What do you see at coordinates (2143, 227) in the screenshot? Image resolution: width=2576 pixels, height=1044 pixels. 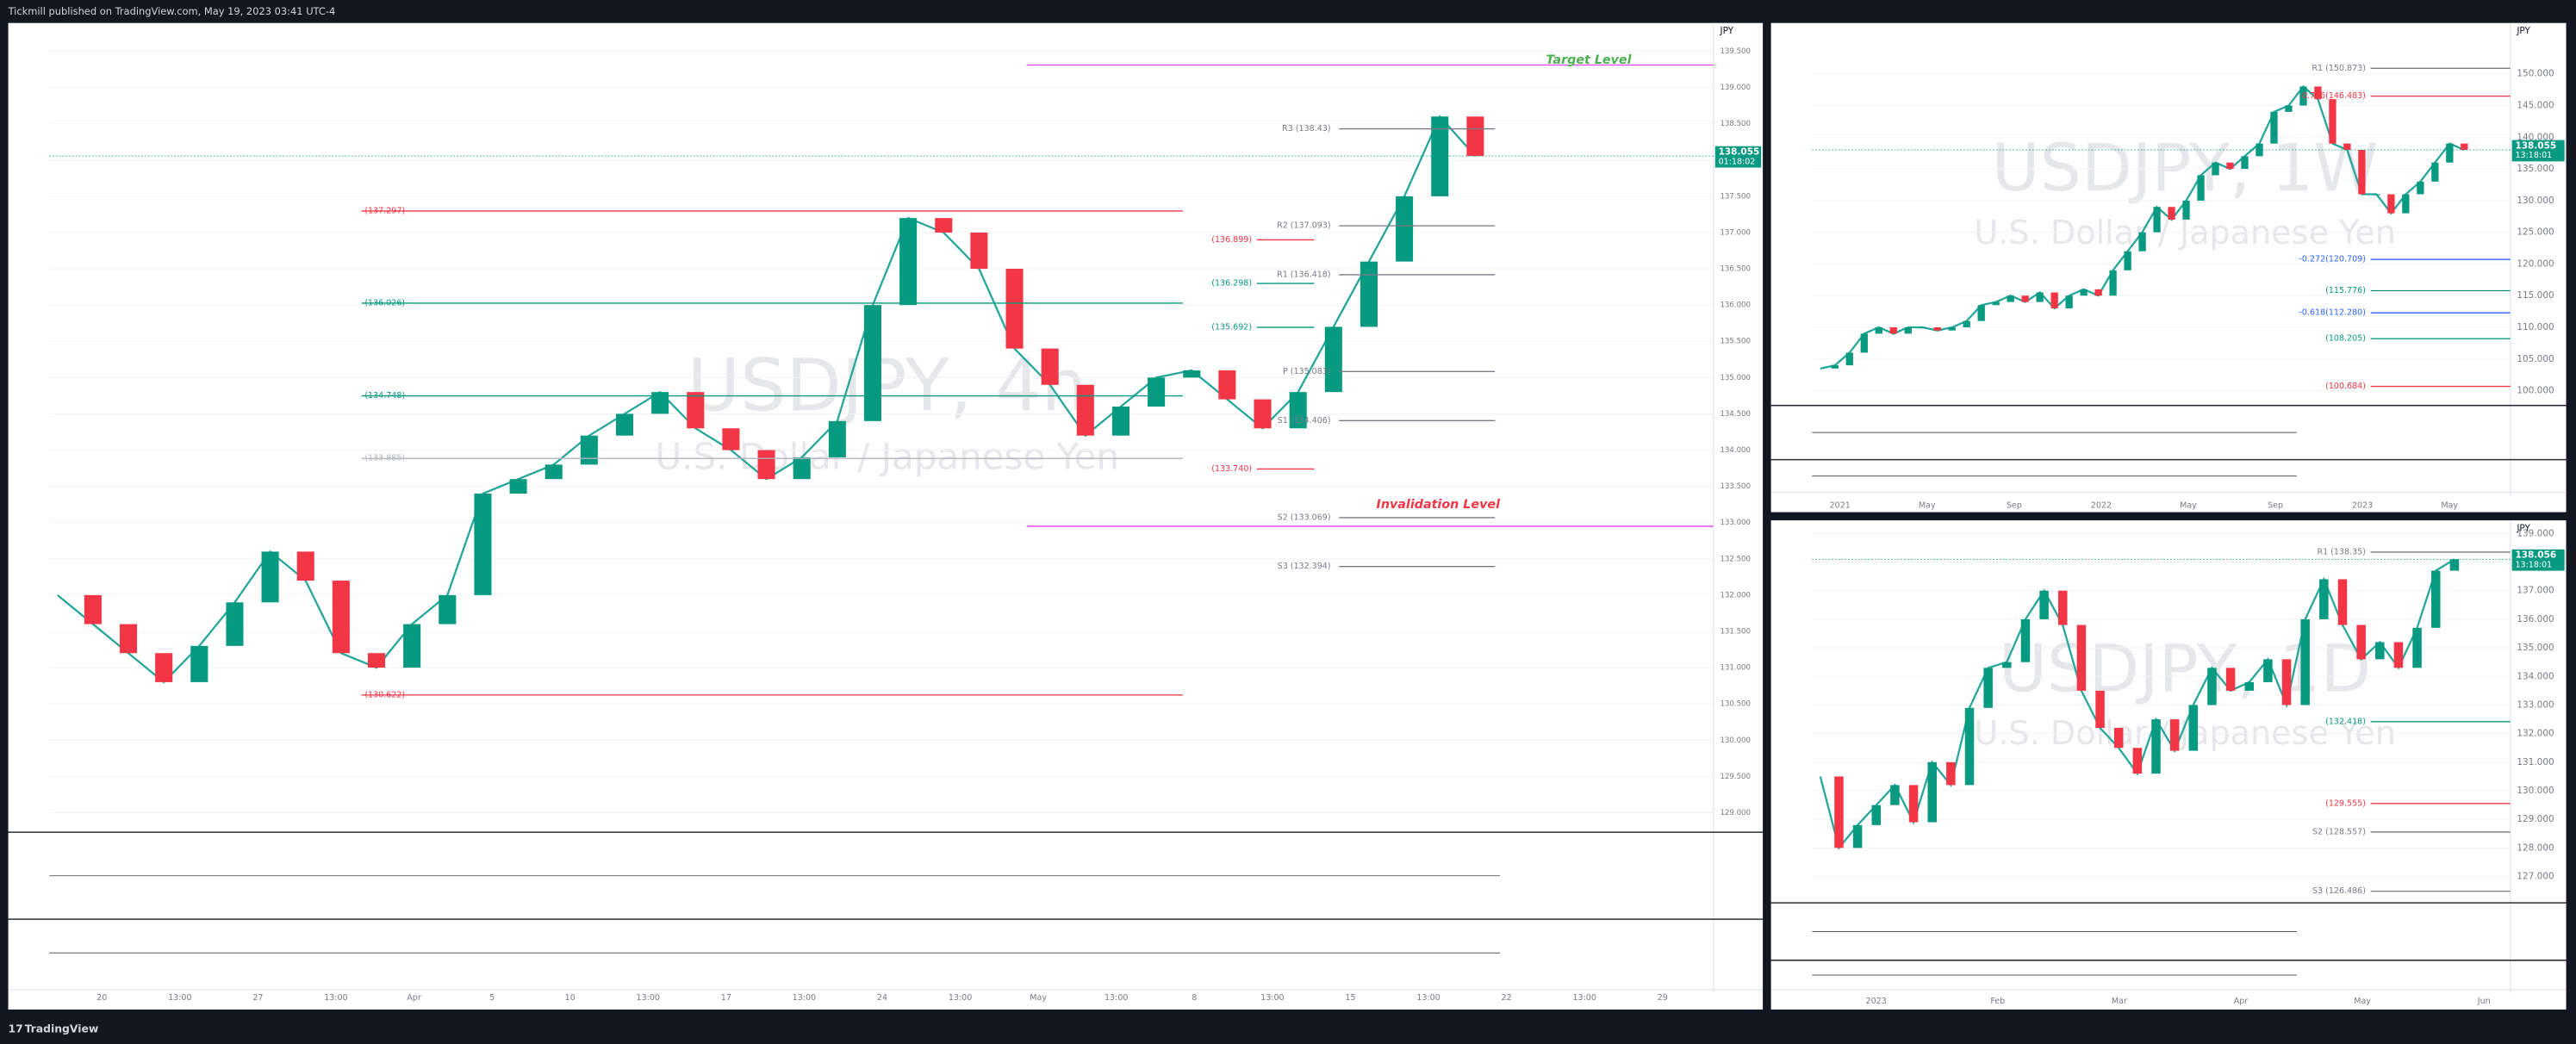 I see `price-line` at bounding box center [2143, 227].